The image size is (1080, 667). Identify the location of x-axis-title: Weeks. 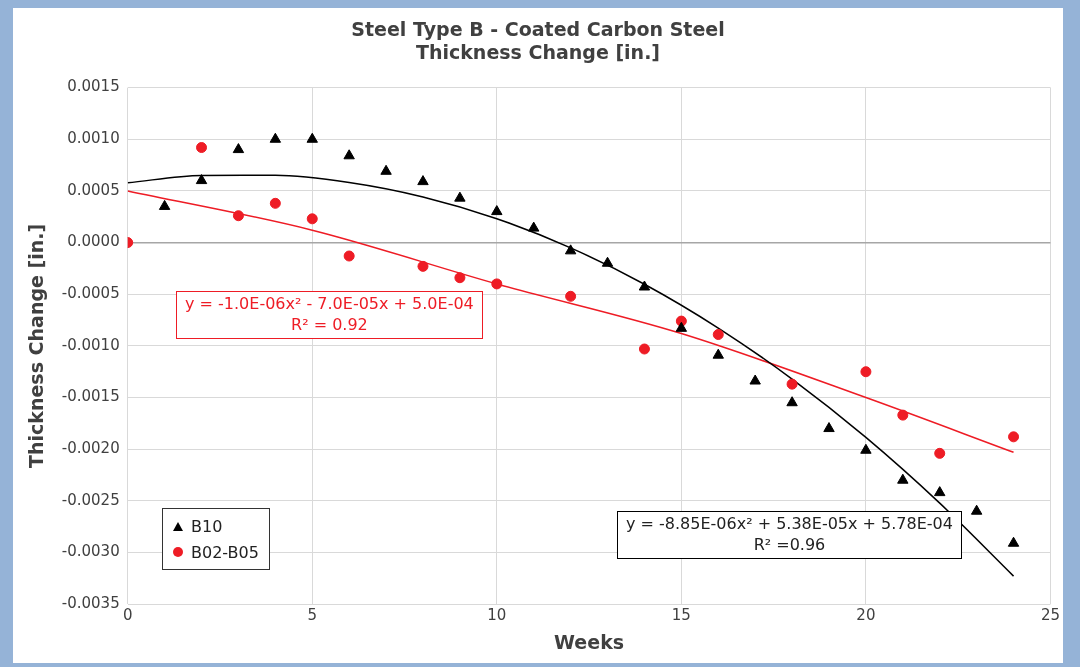
(589, 641).